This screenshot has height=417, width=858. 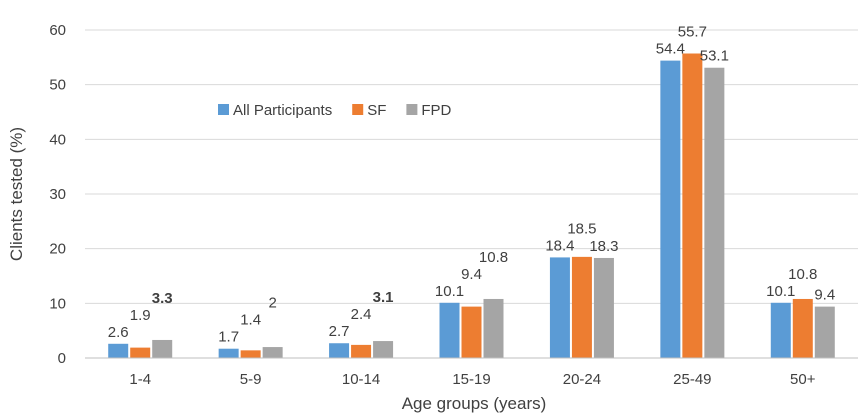 I want to click on y-tick-label: 30, so click(x=57, y=194).